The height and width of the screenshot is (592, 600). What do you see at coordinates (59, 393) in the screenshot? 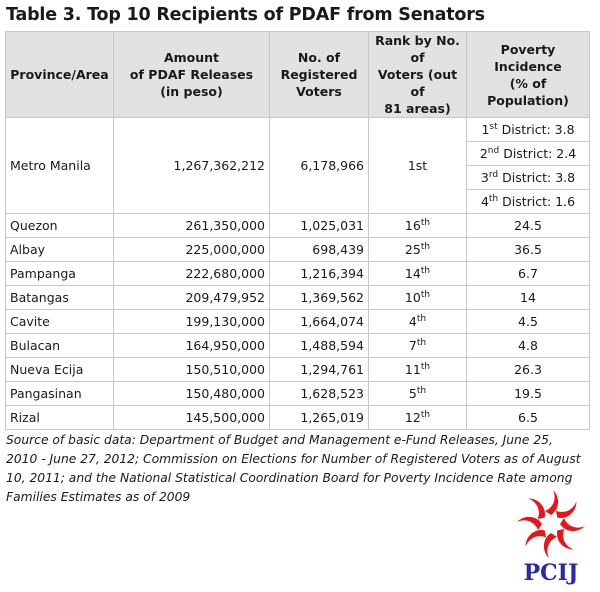
I see `cell-area: Pangasinan` at bounding box center [59, 393].